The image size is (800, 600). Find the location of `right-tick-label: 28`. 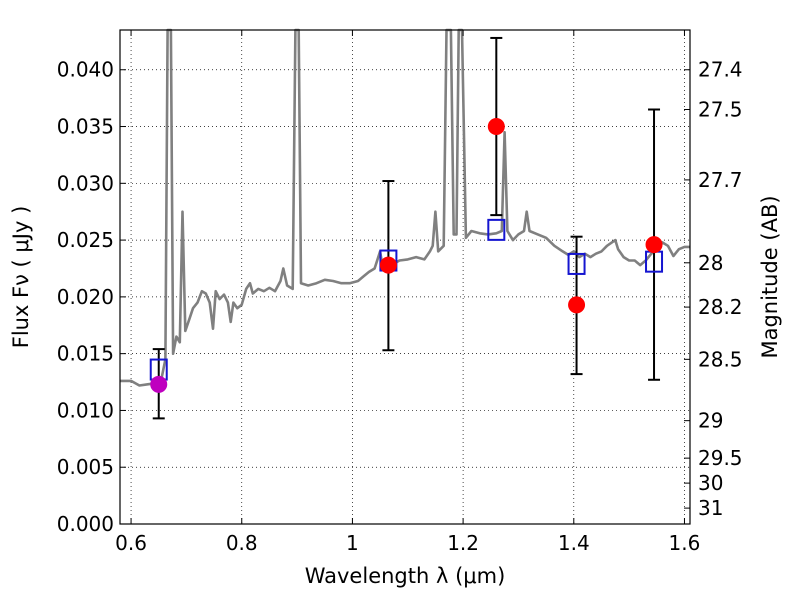

right-tick-label: 28 is located at coordinates (710, 263).